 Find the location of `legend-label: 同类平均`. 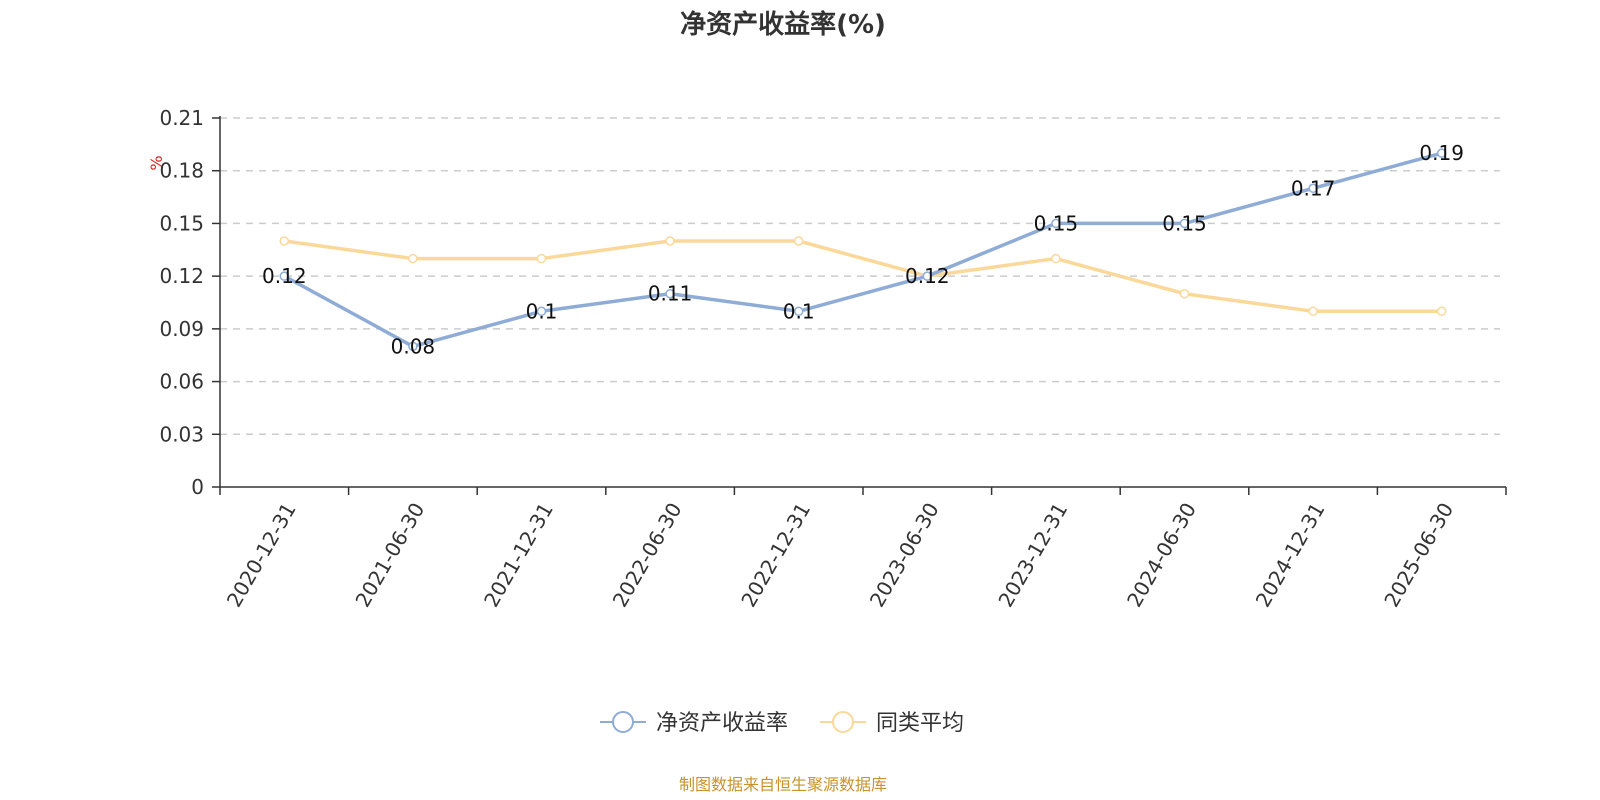

legend-label: 同类平均 is located at coordinates (920, 723).